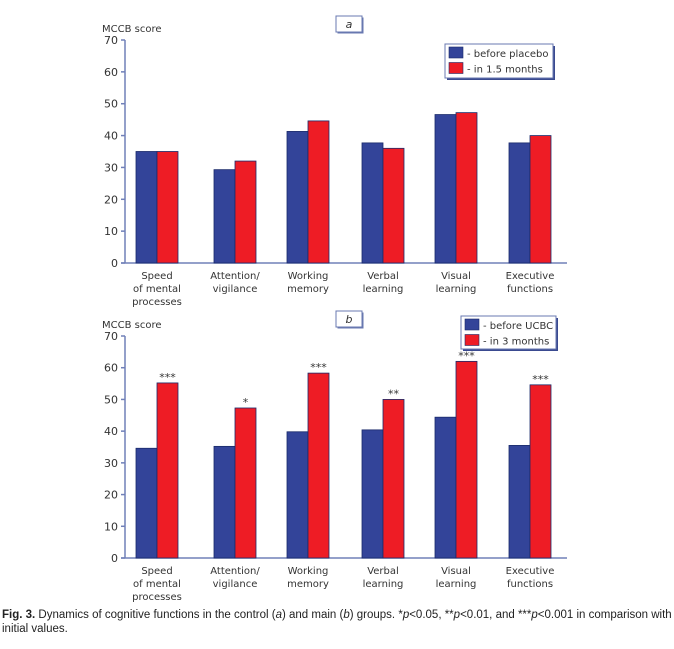 This screenshot has width=674, height=649. Describe the element at coordinates (505, 70) in the screenshot. I see `legend-label: - in 1.5 months` at that location.